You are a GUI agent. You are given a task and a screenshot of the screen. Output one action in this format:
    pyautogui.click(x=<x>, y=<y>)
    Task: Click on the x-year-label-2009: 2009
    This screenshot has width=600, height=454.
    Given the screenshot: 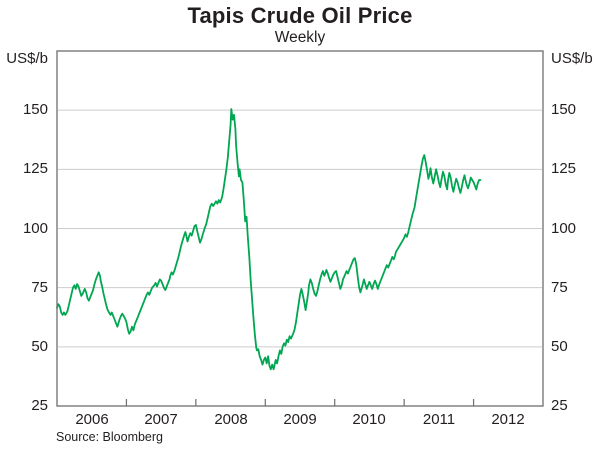 What is the action you would take?
    pyautogui.click(x=300, y=419)
    